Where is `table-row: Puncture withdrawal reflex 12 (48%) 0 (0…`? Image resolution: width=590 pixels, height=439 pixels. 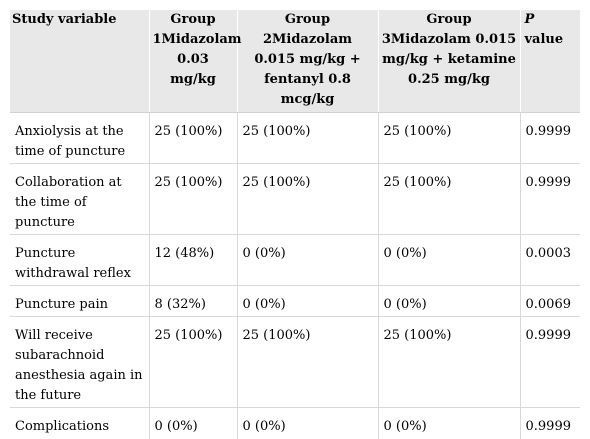
table-row: Puncture withdrawal reflex 12 (48%) 0 (0… is located at coordinates (295, 260).